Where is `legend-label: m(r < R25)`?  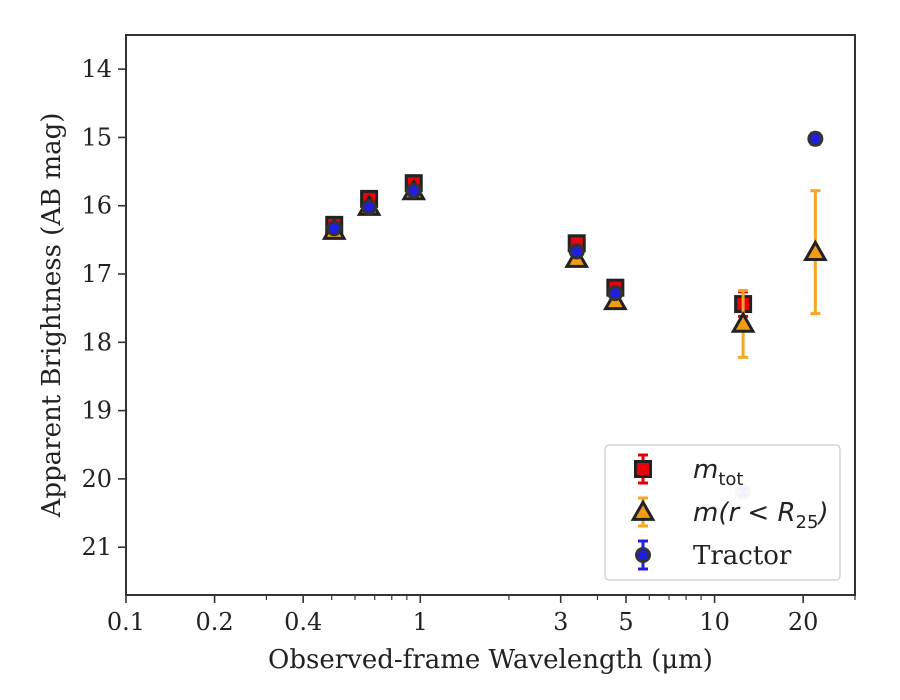 legend-label: m(r < R25) is located at coordinates (761, 515).